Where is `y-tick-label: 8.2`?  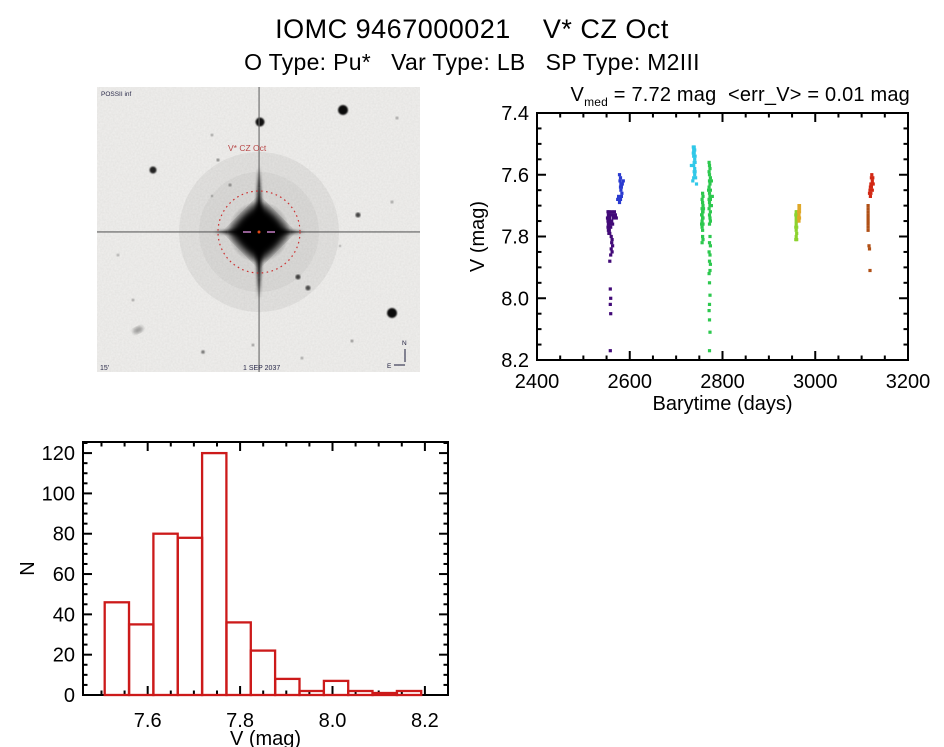 y-tick-label: 8.2 is located at coordinates (515, 361).